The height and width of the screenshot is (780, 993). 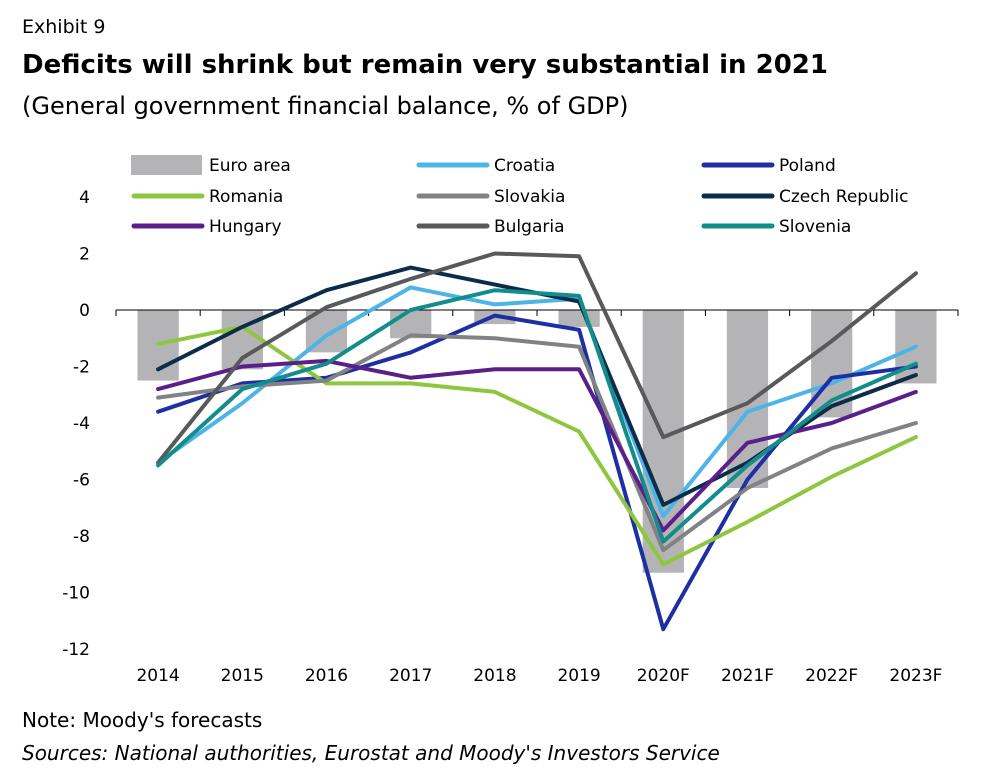 I want to click on legend-item-euro-area: Euro area, so click(x=211, y=165).